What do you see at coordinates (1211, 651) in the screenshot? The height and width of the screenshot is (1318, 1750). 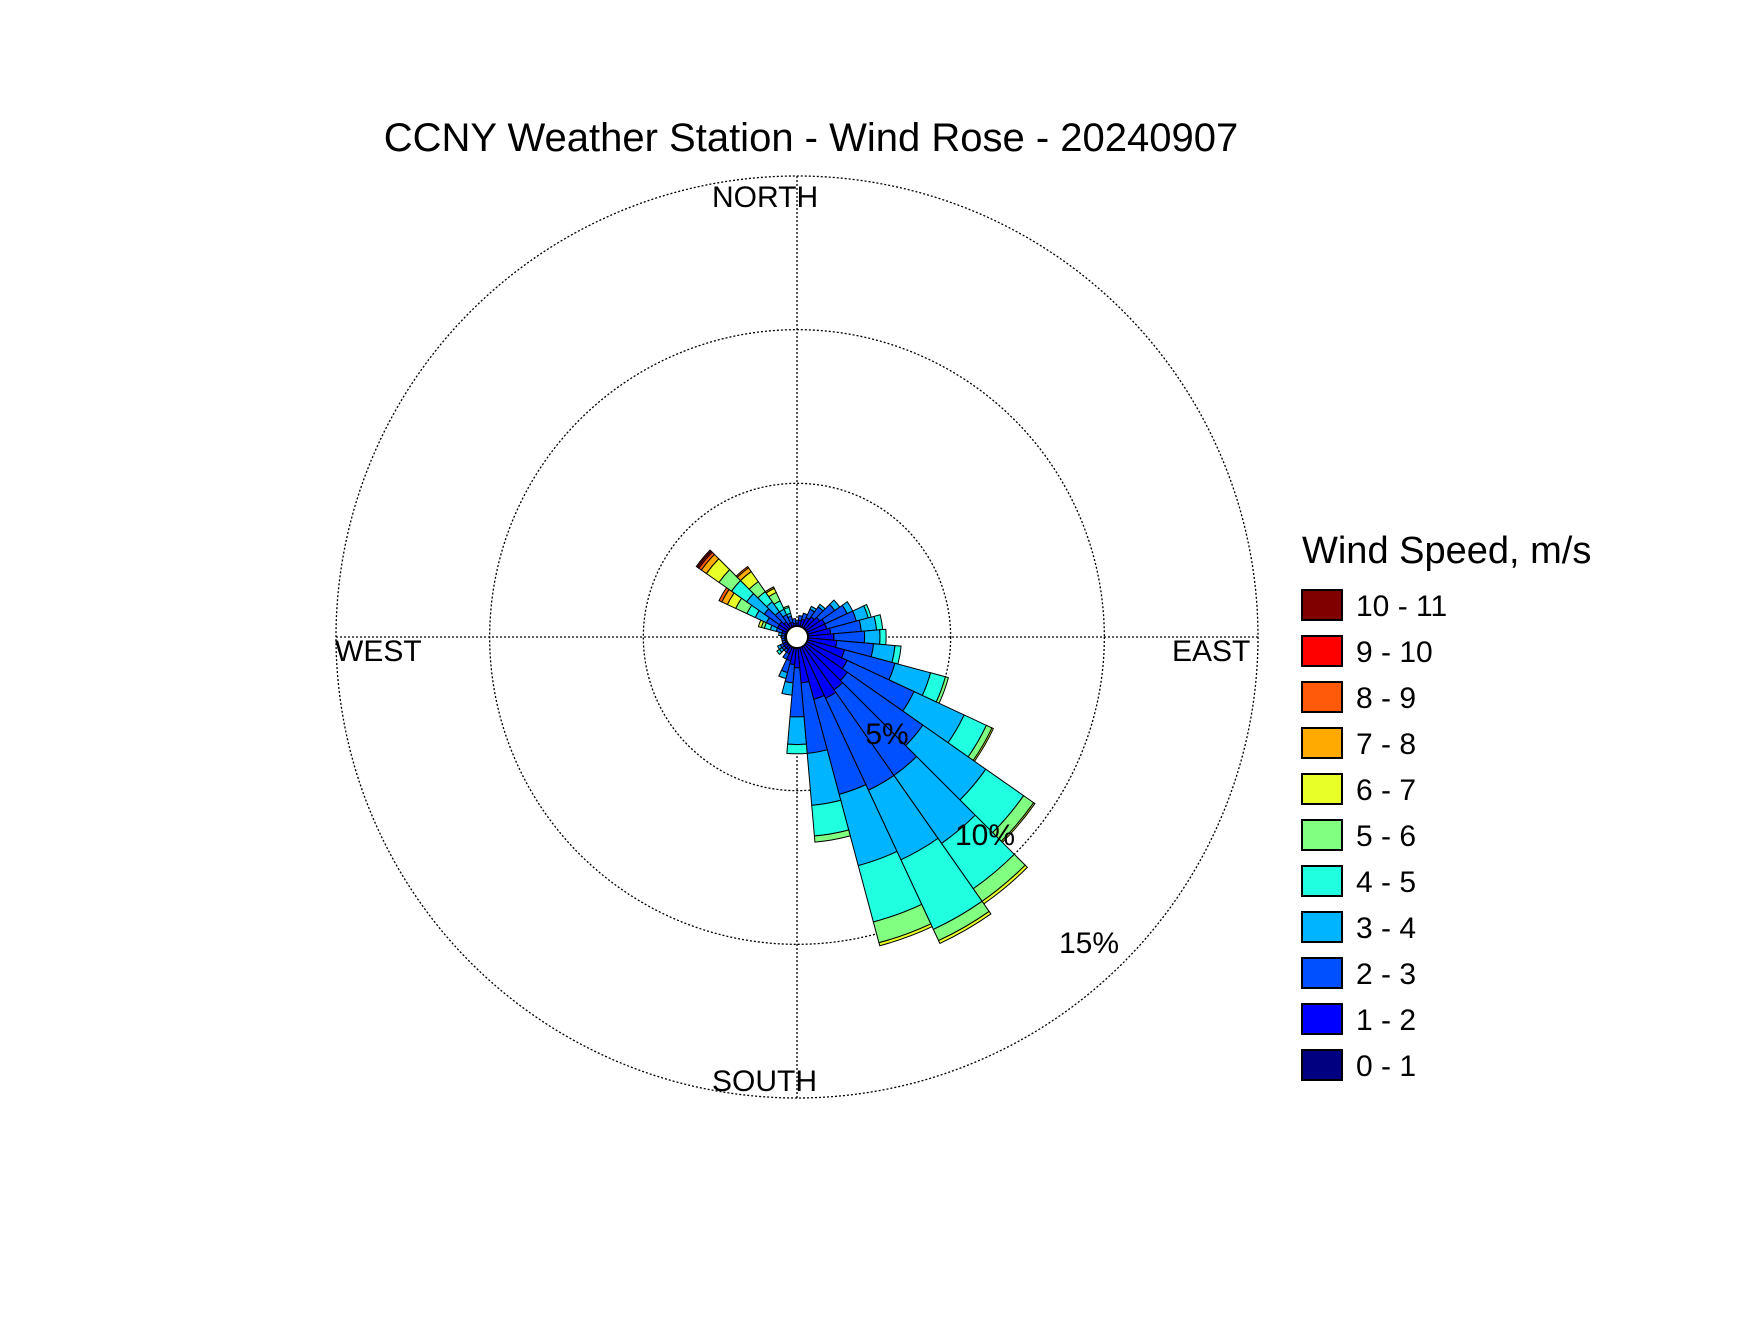 I see `direction-label-east: EAST` at bounding box center [1211, 651].